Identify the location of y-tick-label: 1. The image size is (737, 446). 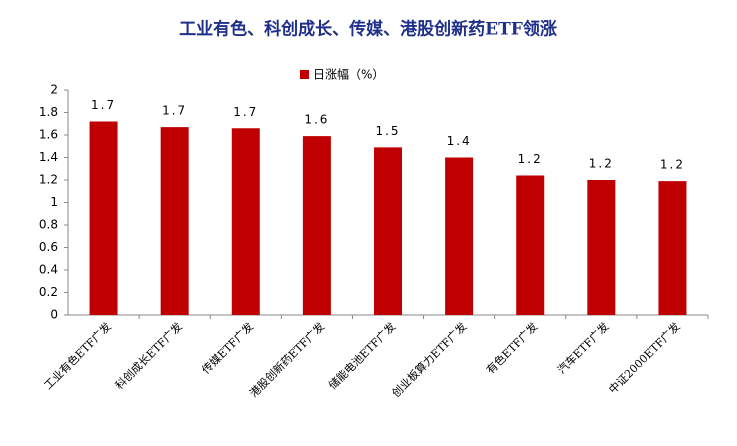
(54, 202).